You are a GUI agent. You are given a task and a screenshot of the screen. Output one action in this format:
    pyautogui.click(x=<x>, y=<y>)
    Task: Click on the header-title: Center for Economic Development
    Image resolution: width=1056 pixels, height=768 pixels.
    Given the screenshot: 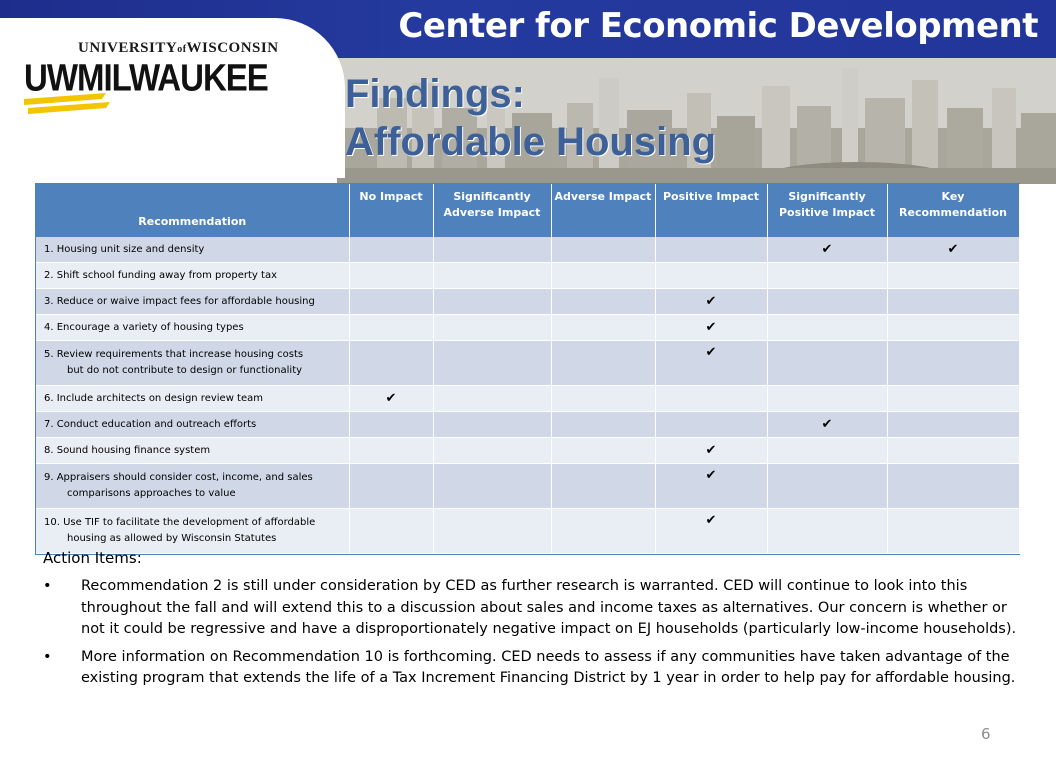 What is the action you would take?
    pyautogui.click(x=718, y=26)
    